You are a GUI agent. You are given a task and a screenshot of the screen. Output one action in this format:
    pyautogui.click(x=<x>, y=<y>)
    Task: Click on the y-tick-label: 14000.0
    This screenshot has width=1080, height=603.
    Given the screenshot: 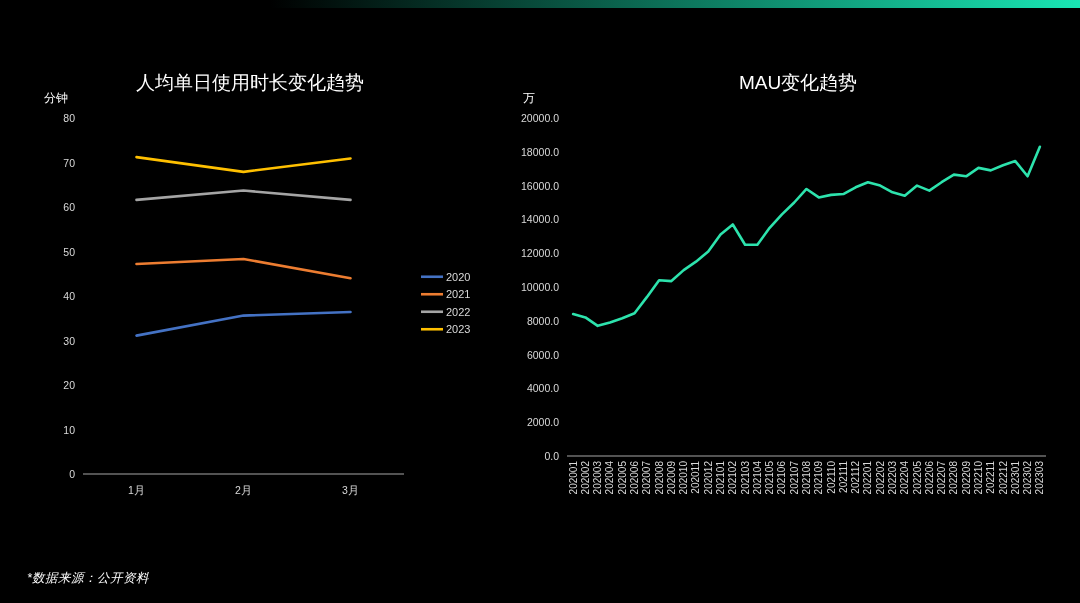 What is the action you would take?
    pyautogui.click(x=540, y=219)
    